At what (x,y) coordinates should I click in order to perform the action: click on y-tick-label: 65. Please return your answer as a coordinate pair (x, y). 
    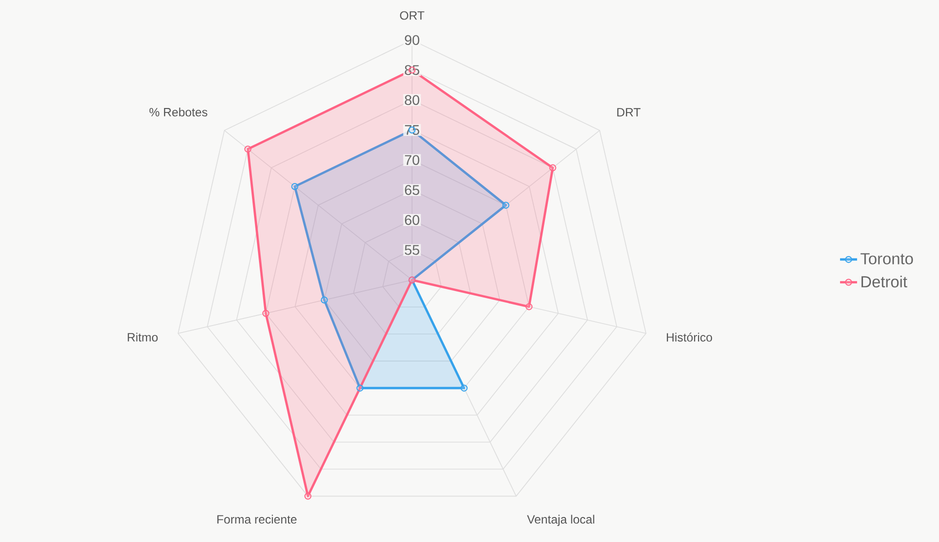
    Looking at the image, I should click on (412, 190).